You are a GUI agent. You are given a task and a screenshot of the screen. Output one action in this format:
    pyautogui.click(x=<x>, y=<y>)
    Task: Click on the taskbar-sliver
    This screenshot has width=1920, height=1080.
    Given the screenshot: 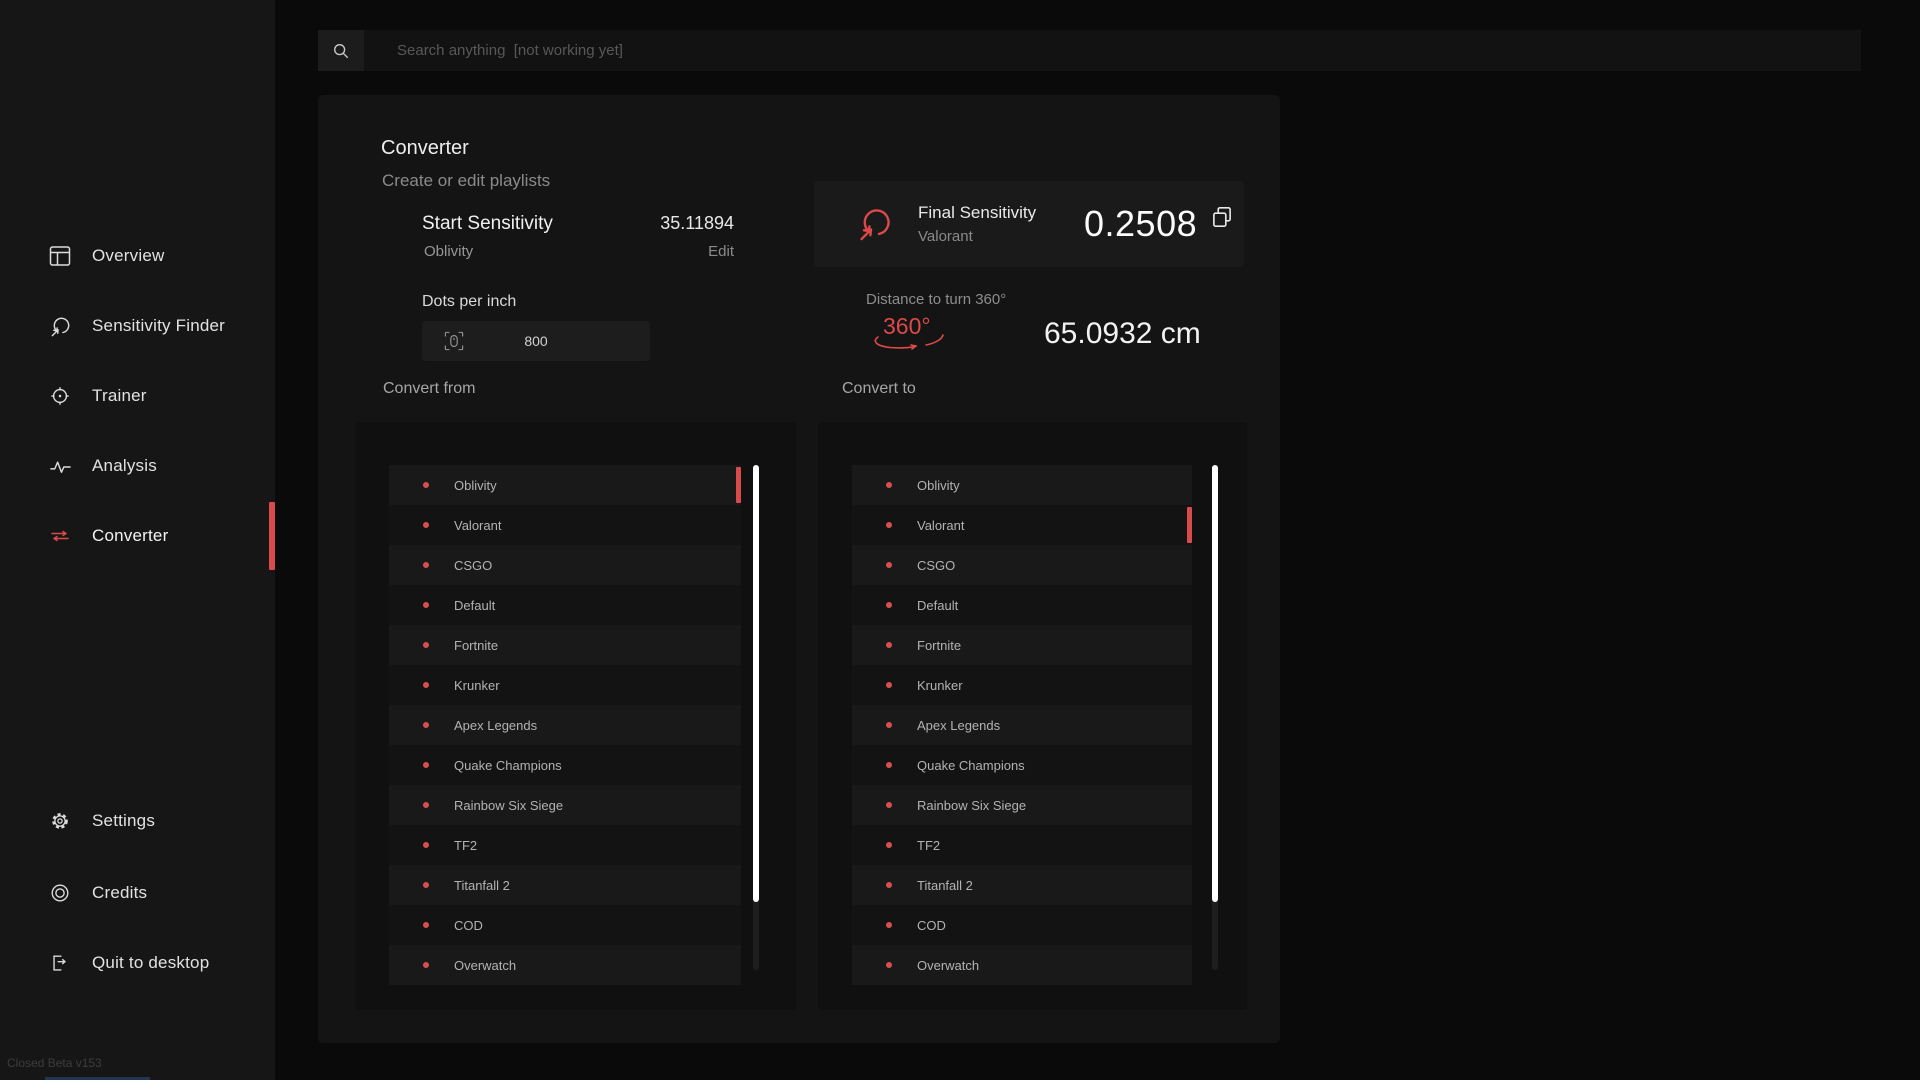 What is the action you would take?
    pyautogui.click(x=97, y=1078)
    